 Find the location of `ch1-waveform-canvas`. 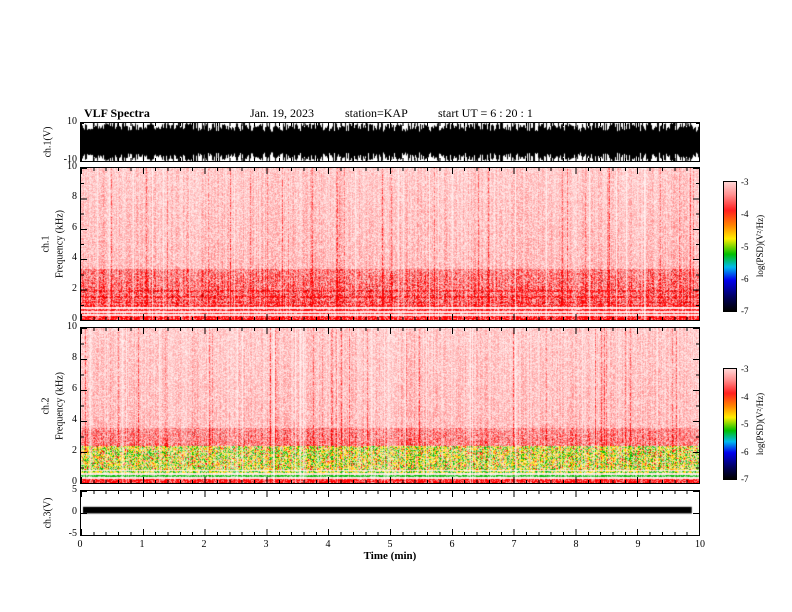

ch1-waveform-canvas is located at coordinates (390, 142).